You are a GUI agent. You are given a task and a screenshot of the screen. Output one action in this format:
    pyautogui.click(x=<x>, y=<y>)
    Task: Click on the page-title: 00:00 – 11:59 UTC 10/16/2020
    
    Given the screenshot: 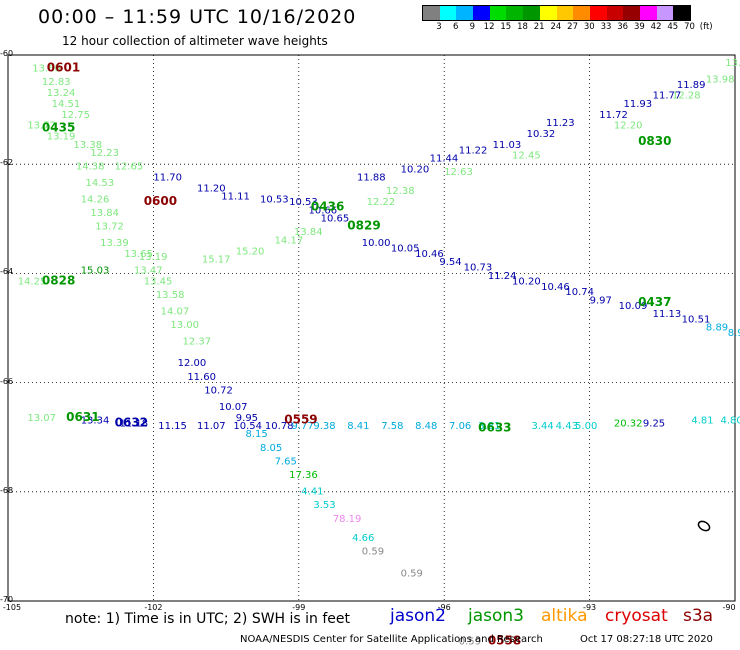 What is the action you would take?
    pyautogui.click(x=197, y=17)
    